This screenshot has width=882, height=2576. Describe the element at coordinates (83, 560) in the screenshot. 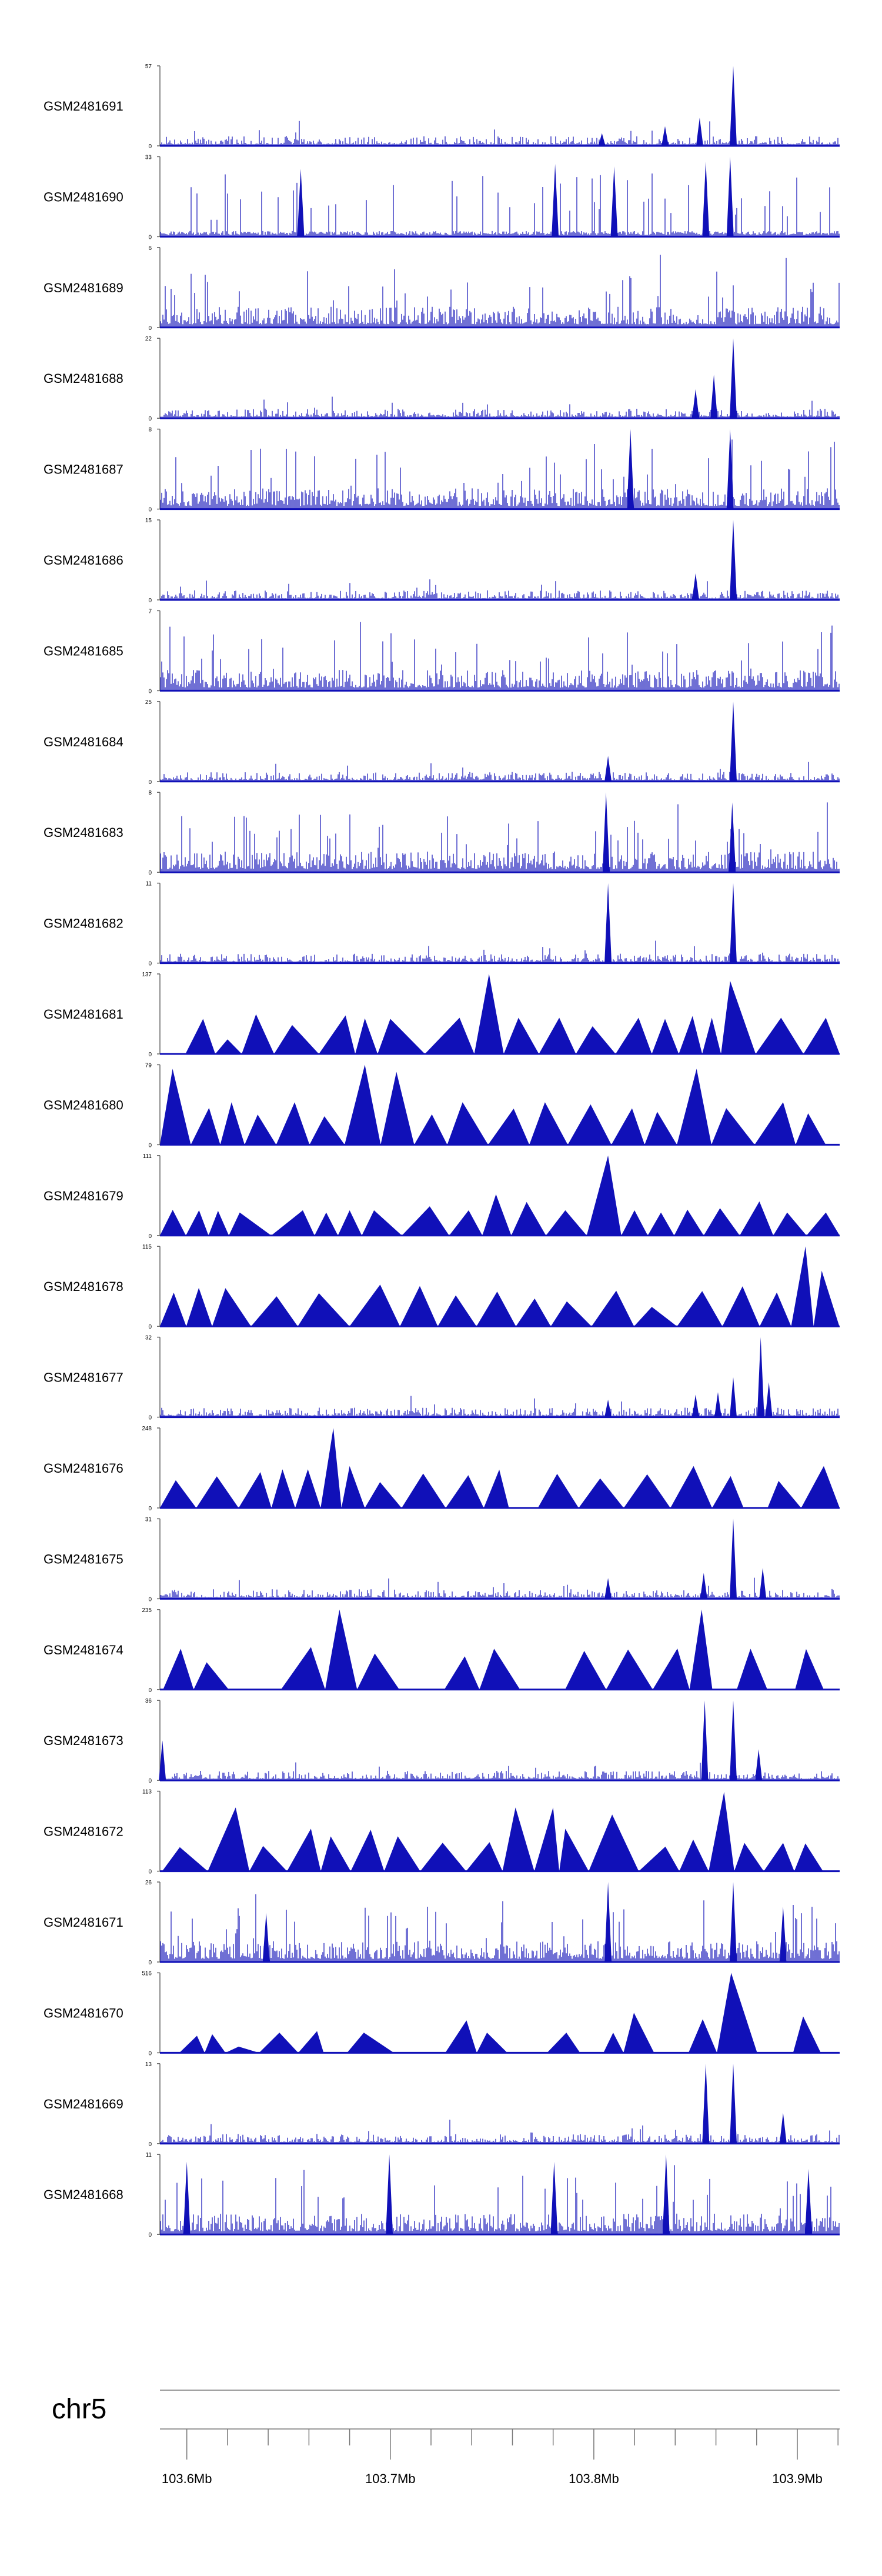

I see `track-label: GSM2481686` at that location.